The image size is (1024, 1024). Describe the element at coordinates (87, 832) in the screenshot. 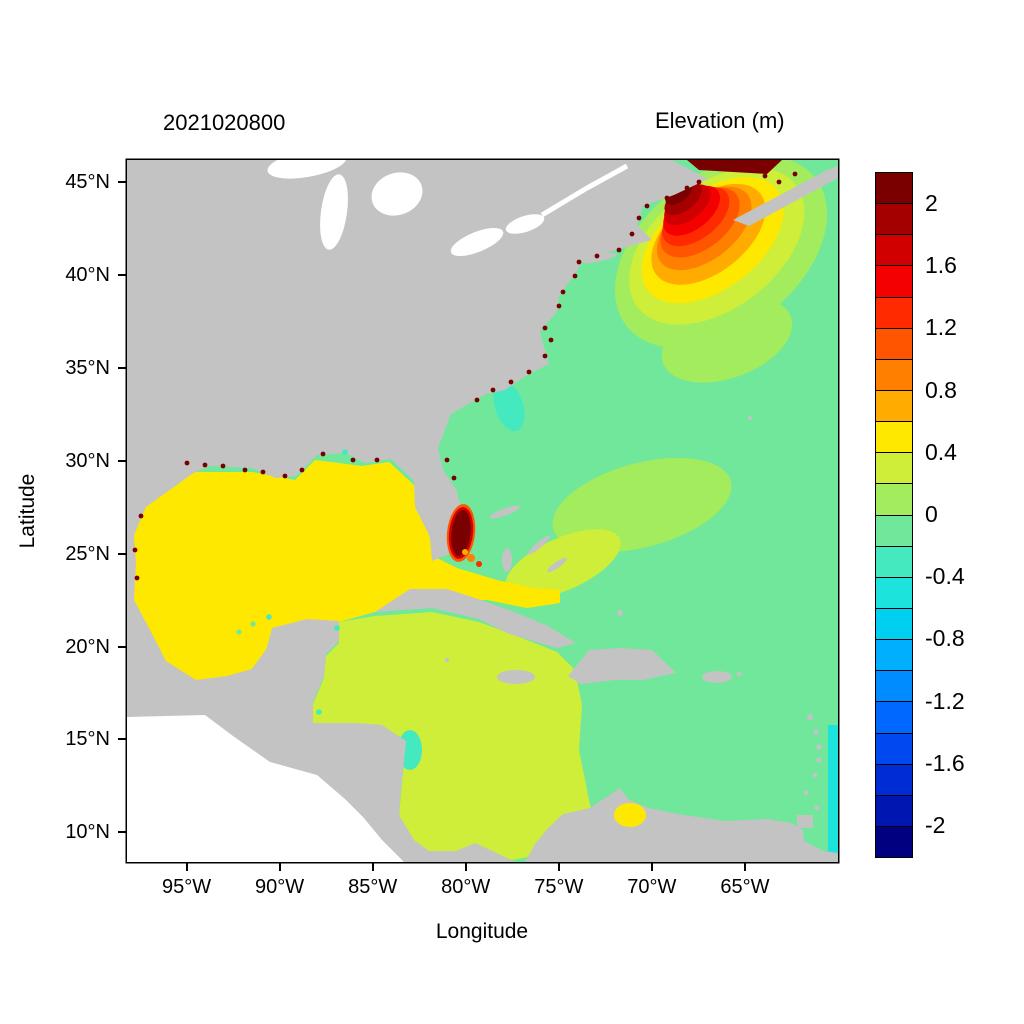

I see `y-tick-label: 10°N` at that location.